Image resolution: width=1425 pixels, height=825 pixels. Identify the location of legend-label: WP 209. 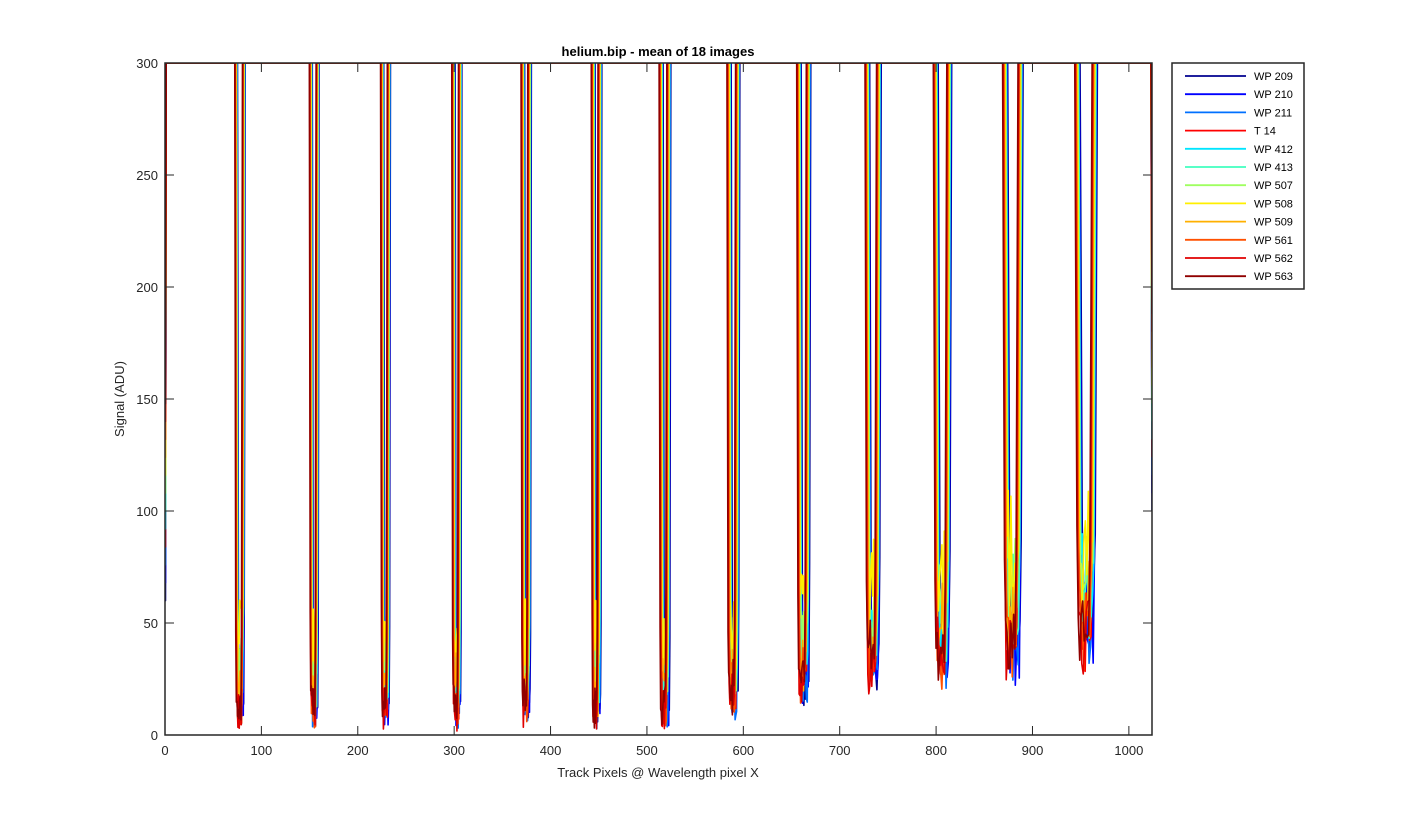
(1273, 77).